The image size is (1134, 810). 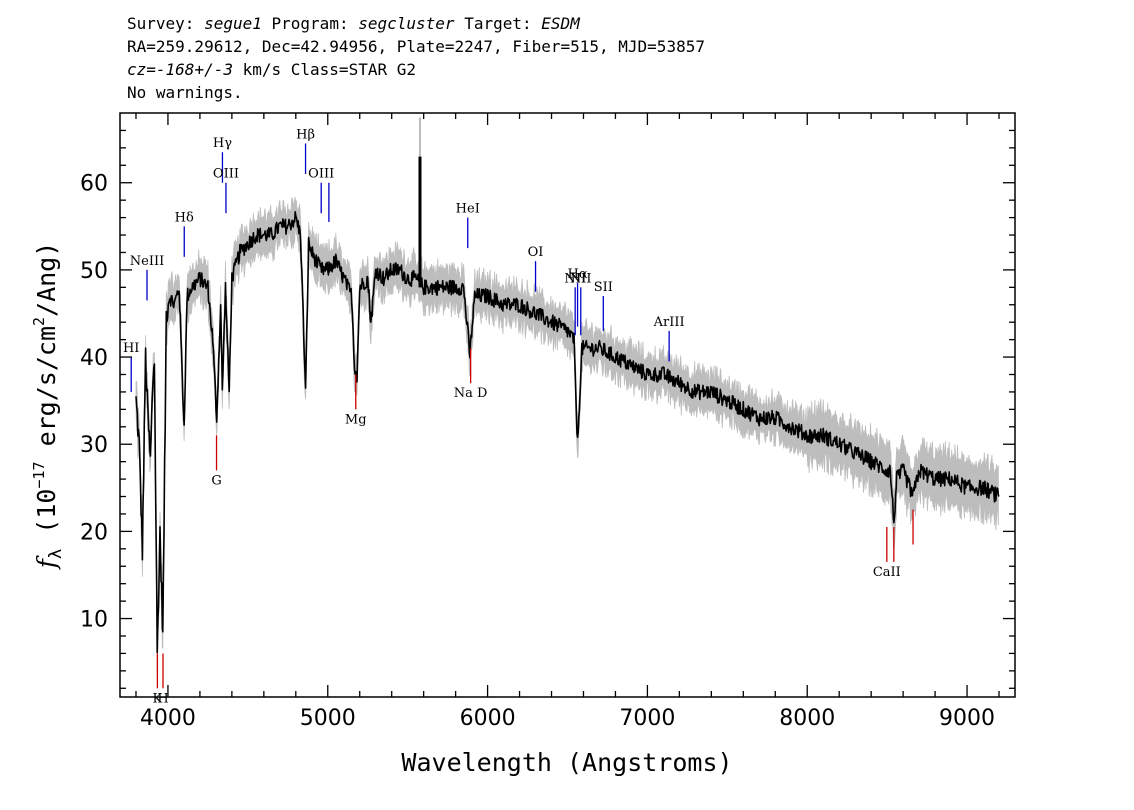 What do you see at coordinates (184, 217) in the screenshot?
I see `emission-line-label: Hδ` at bounding box center [184, 217].